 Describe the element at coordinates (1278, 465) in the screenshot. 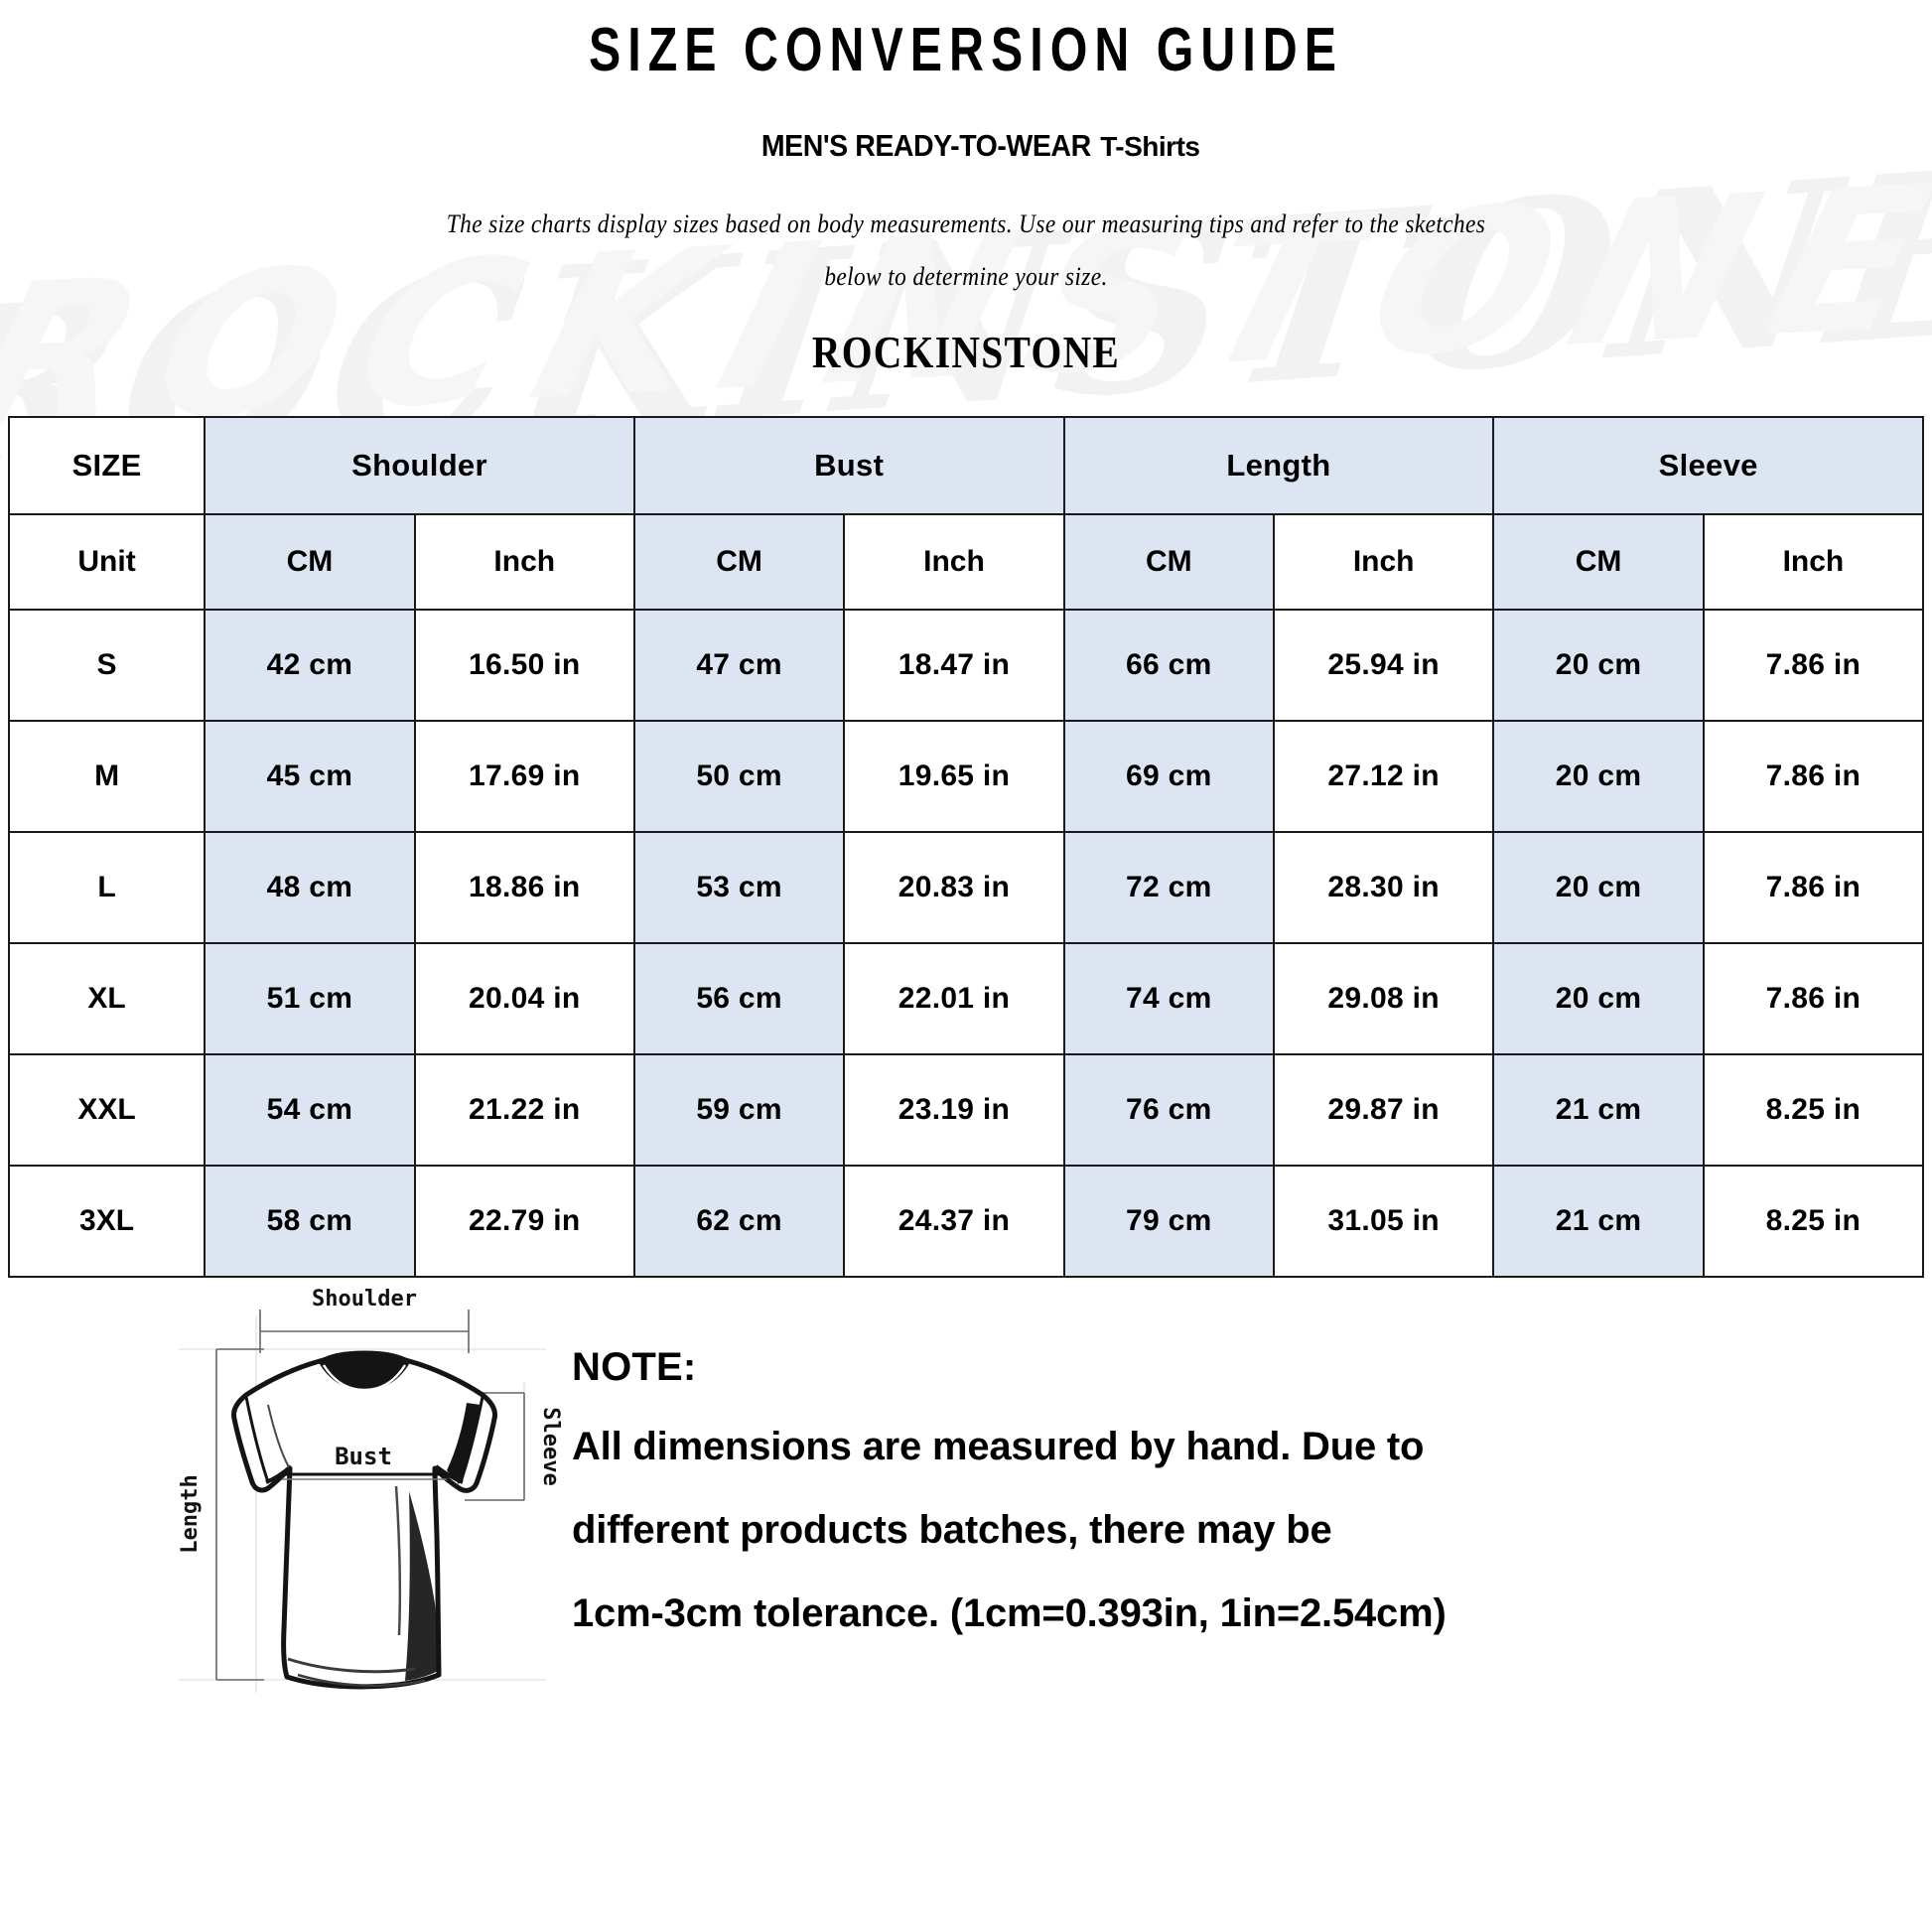

I see `header-group-length: Length` at that location.